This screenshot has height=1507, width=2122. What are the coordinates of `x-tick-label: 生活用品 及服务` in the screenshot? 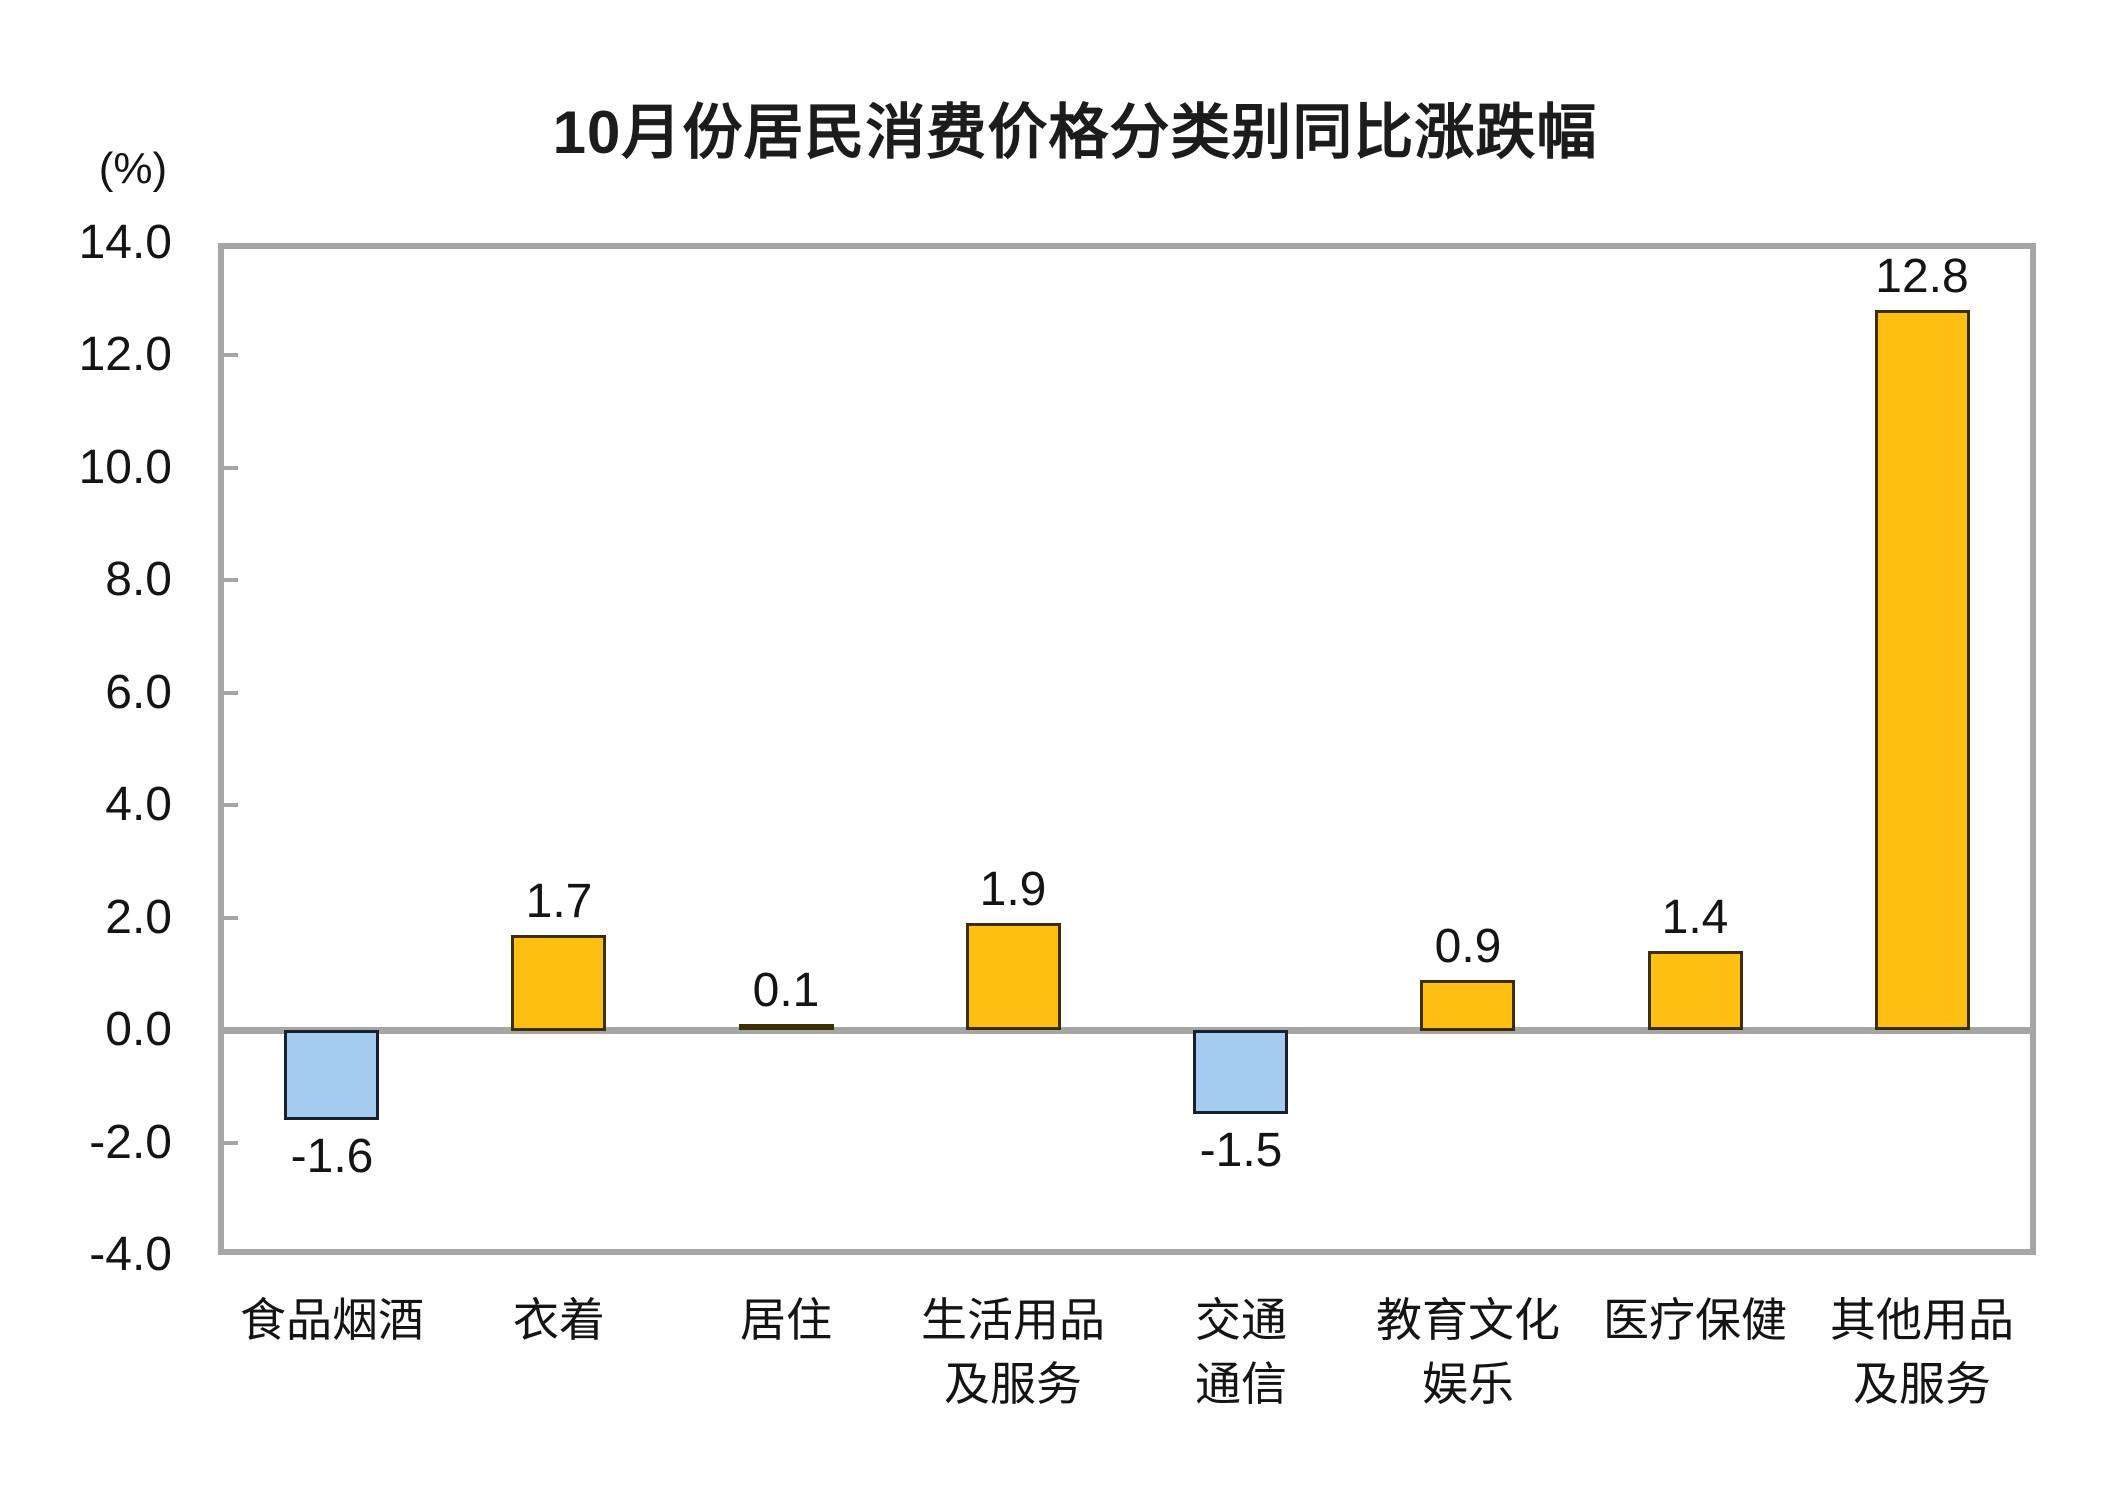 It's located at (1013, 1352).